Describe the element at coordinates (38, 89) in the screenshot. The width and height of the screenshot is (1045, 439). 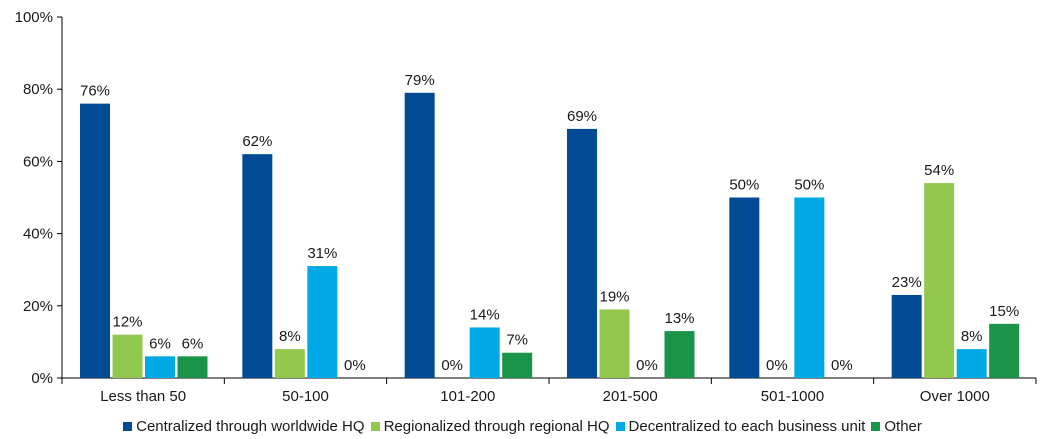
I see `y-tick-label: 80%` at that location.